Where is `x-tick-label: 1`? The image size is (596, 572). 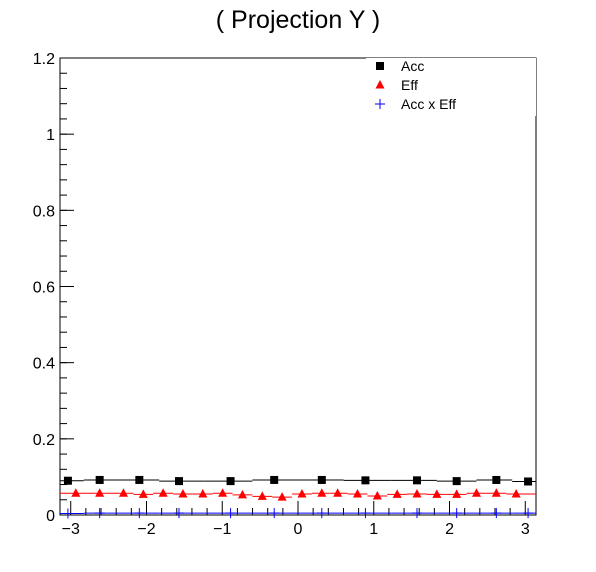
x-tick-label: 1 is located at coordinates (373, 529).